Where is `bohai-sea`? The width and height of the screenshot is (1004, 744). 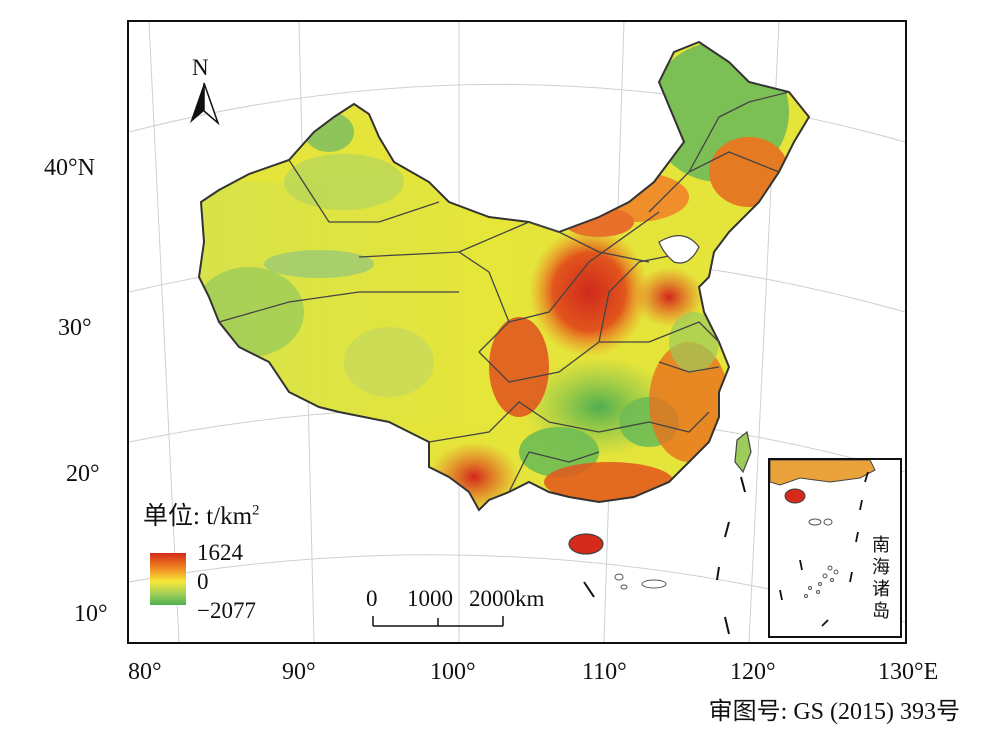 bohai-sea is located at coordinates (679, 249).